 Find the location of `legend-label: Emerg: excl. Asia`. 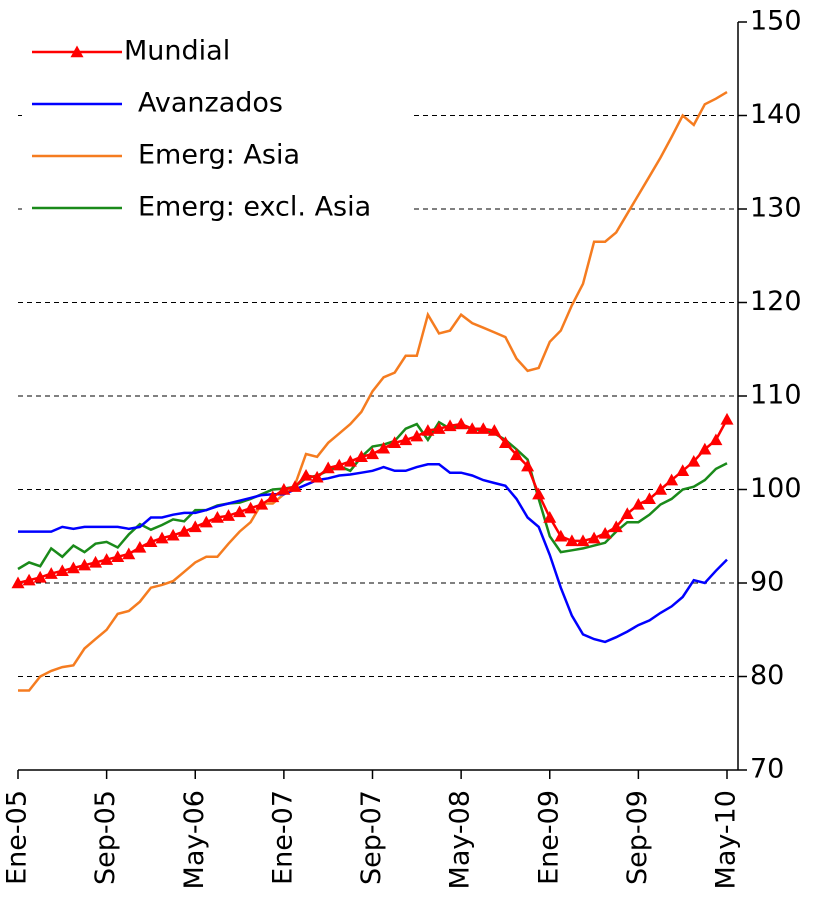

legend-label: Emerg: excl. Asia is located at coordinates (254, 207).